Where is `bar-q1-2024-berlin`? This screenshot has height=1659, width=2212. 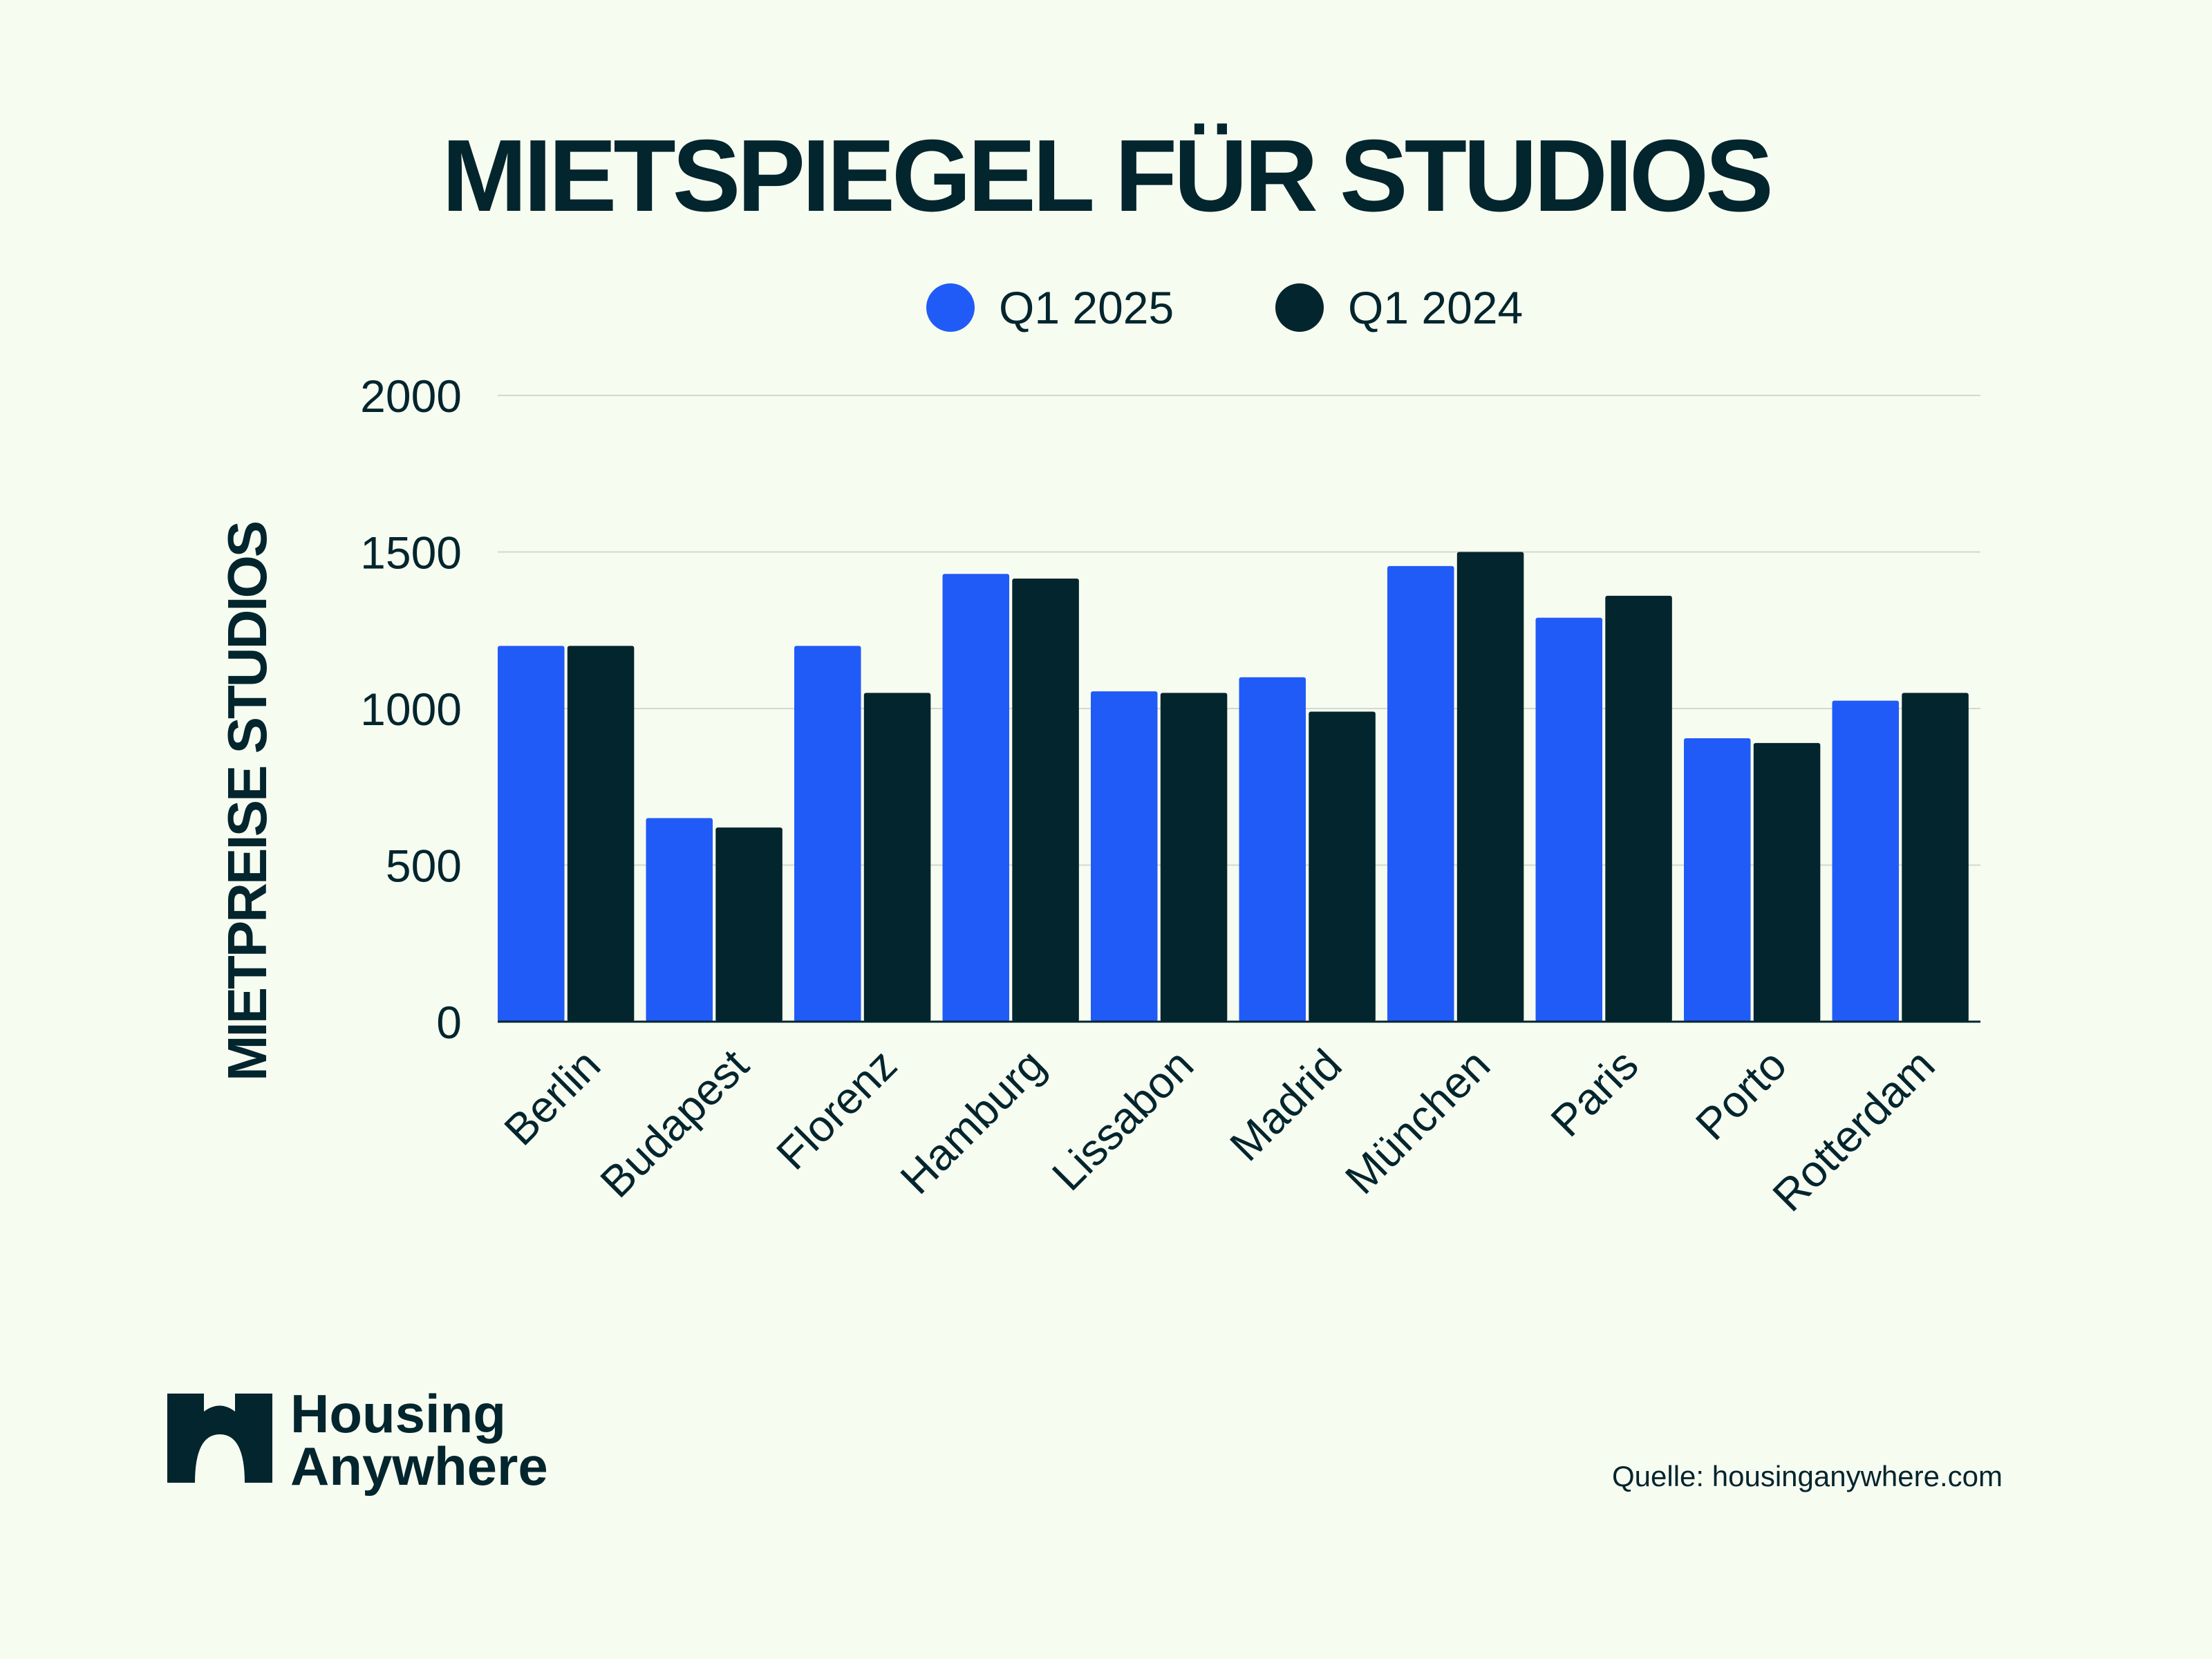 bar-q1-2024-berlin is located at coordinates (601, 834).